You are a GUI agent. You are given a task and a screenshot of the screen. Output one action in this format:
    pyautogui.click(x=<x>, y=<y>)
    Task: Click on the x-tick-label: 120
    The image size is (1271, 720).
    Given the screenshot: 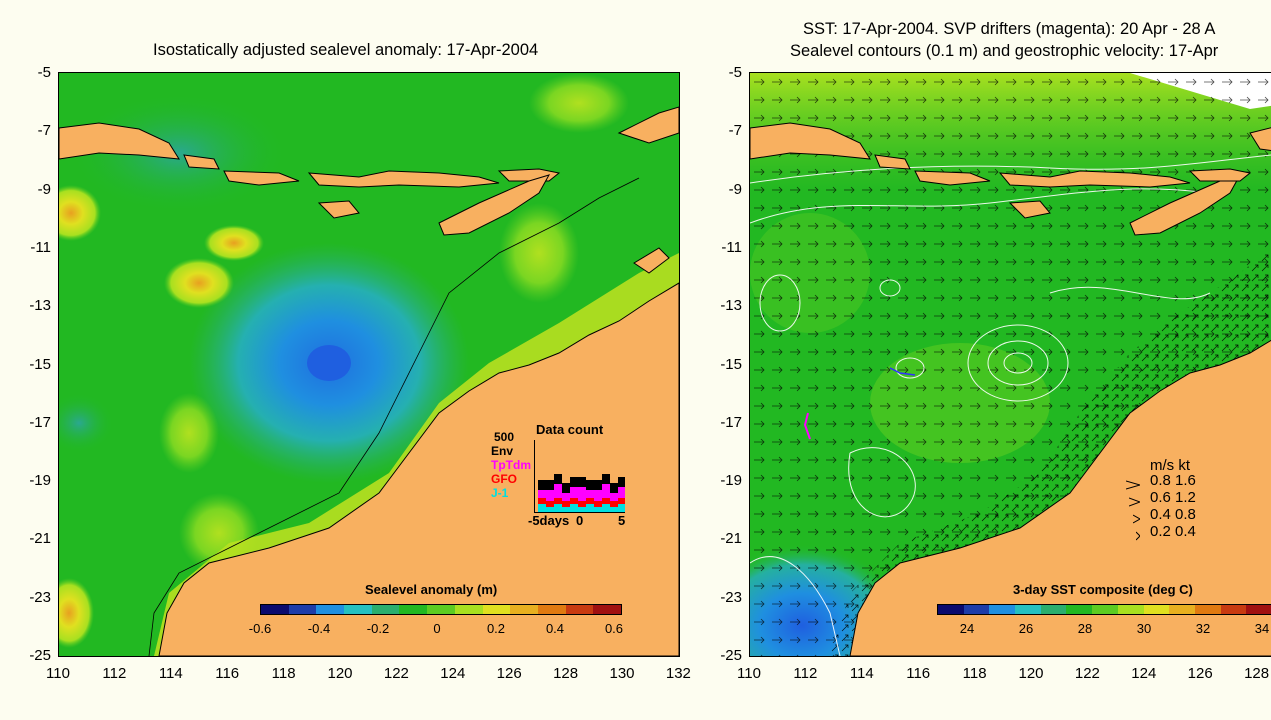 What is the action you would take?
    pyautogui.click(x=340, y=673)
    